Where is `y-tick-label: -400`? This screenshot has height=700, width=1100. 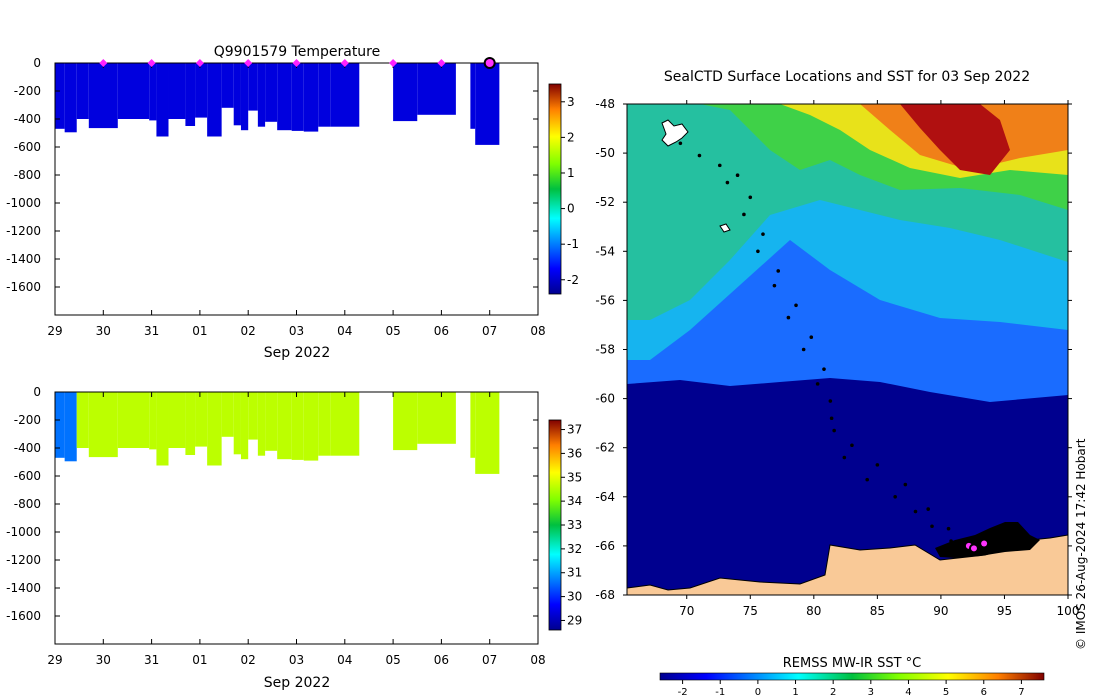
y-tick-label: -400 is located at coordinates (27, 119).